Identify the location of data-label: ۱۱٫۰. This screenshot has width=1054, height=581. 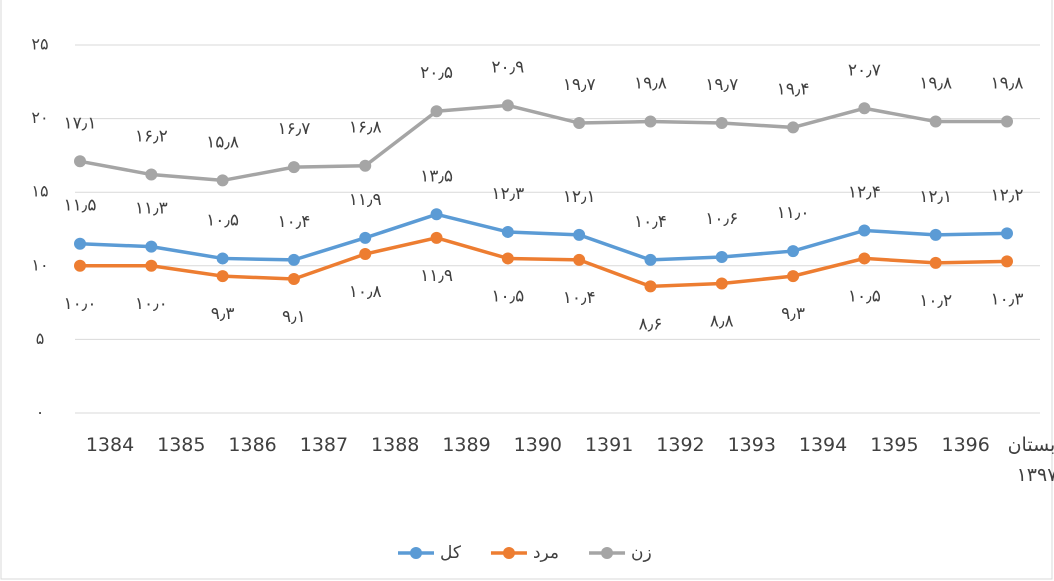
(793, 213).